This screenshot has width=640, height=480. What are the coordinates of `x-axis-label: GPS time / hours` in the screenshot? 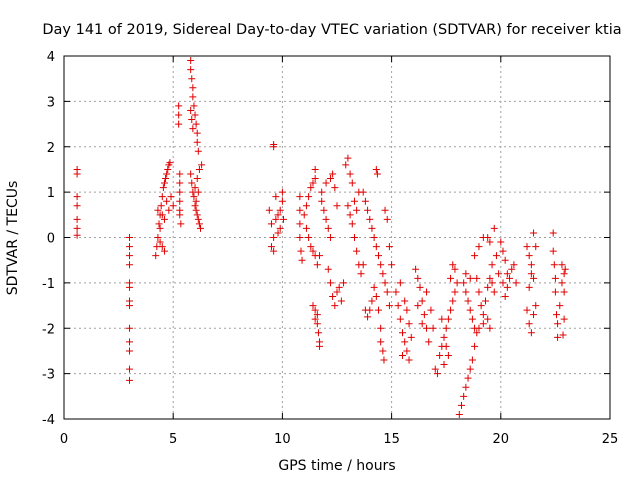 It's located at (336, 466).